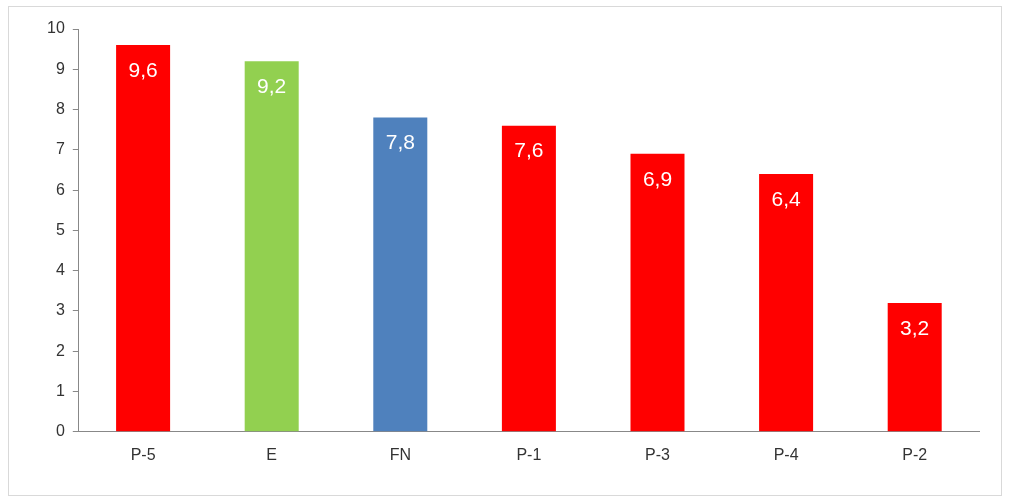 Image resolution: width=1010 pixels, height=501 pixels. Describe the element at coordinates (915, 454) in the screenshot. I see `x-tick-label: P-2` at that location.